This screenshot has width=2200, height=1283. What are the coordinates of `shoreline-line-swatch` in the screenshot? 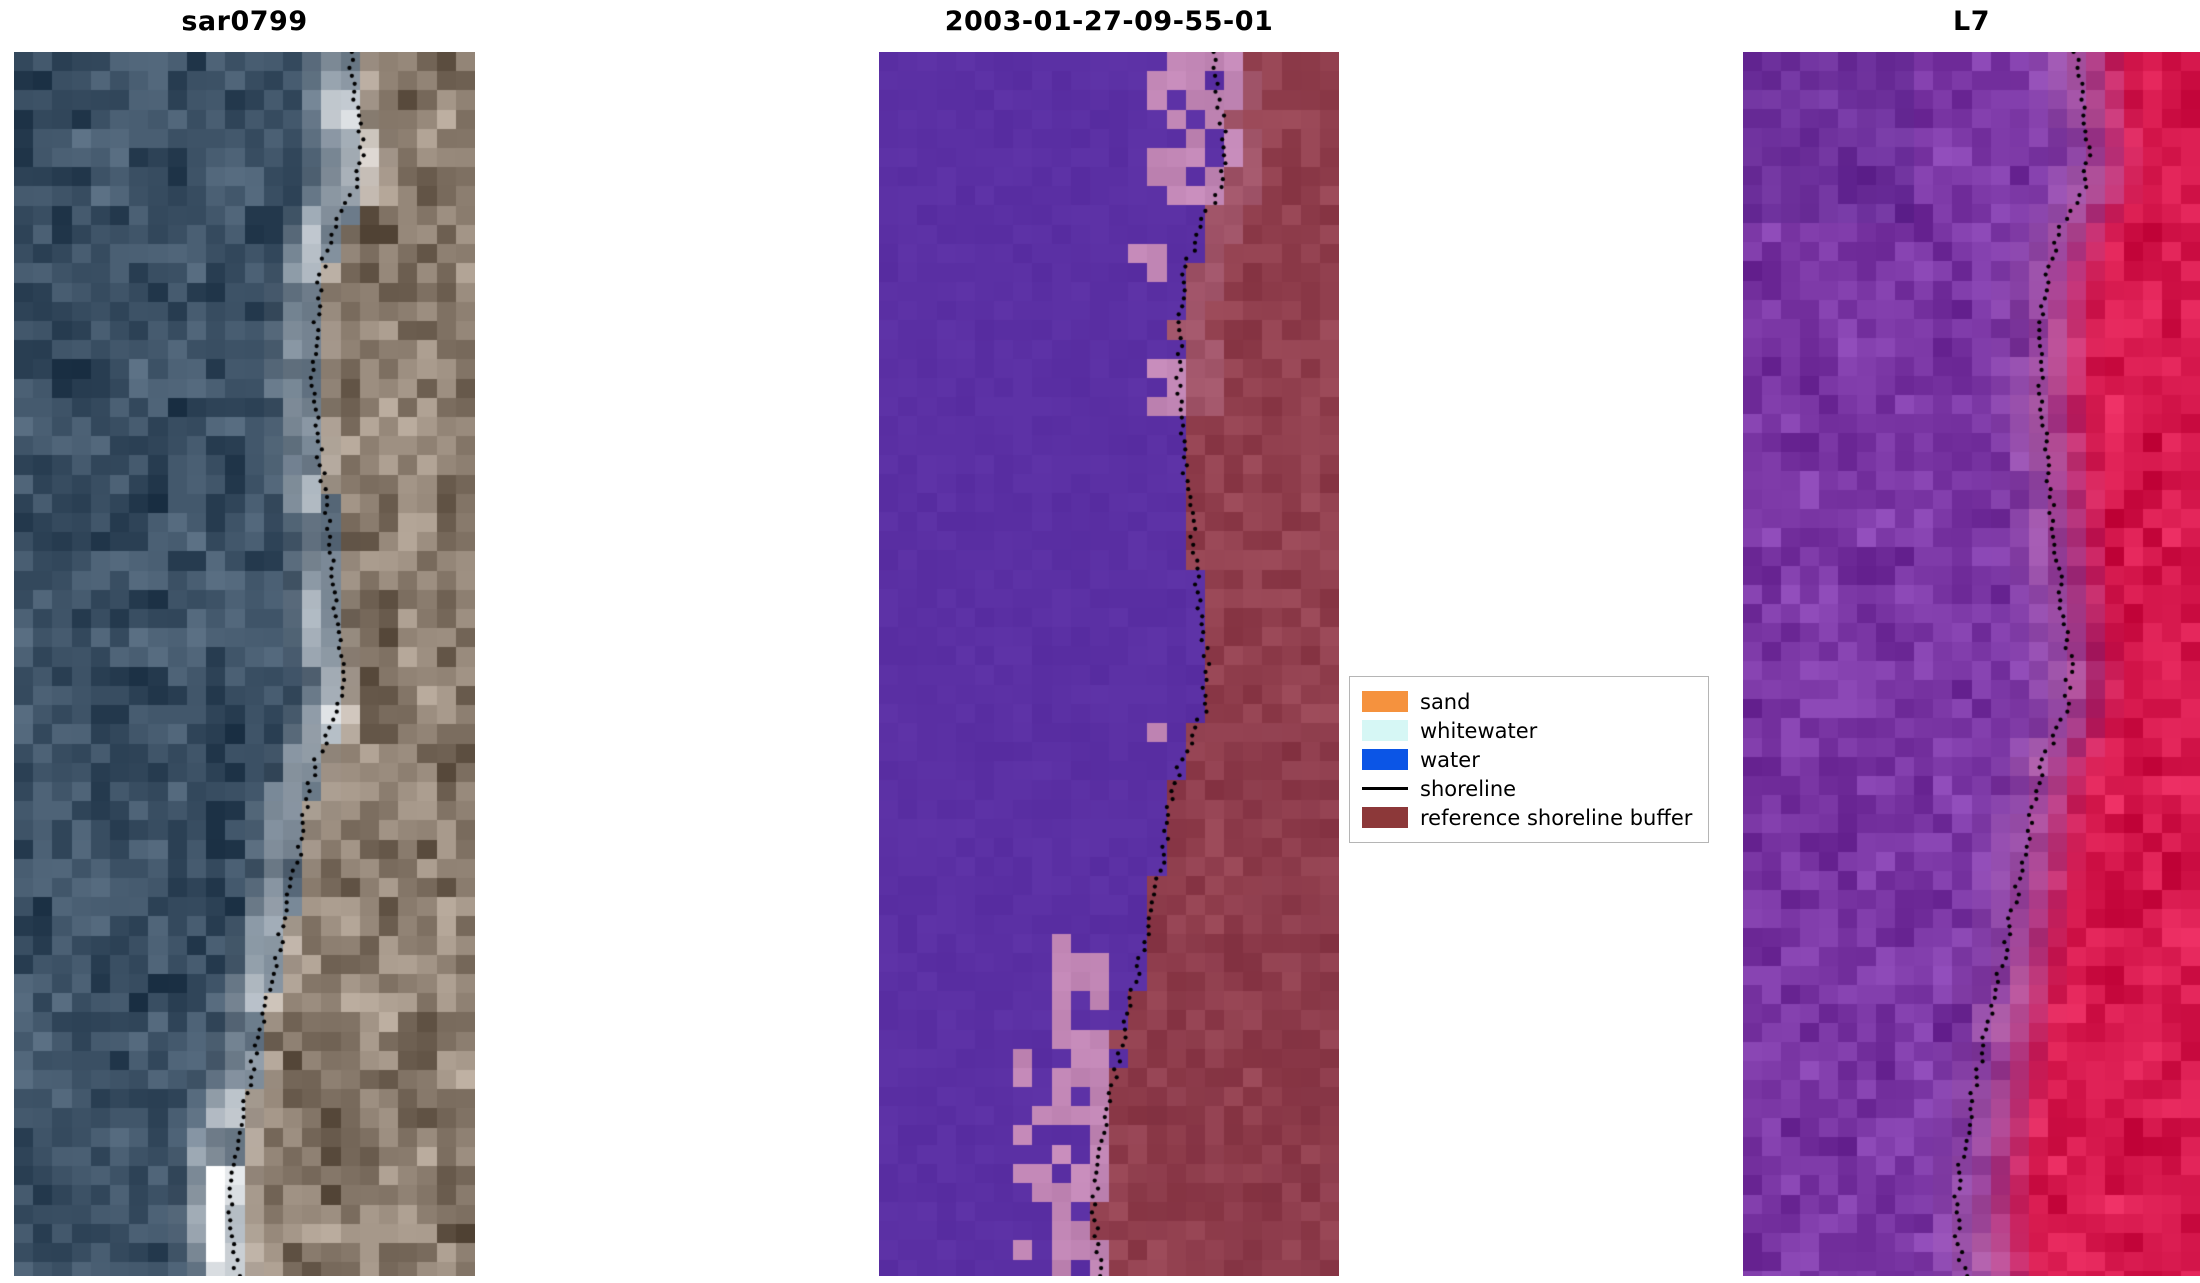 It's located at (1385, 788).